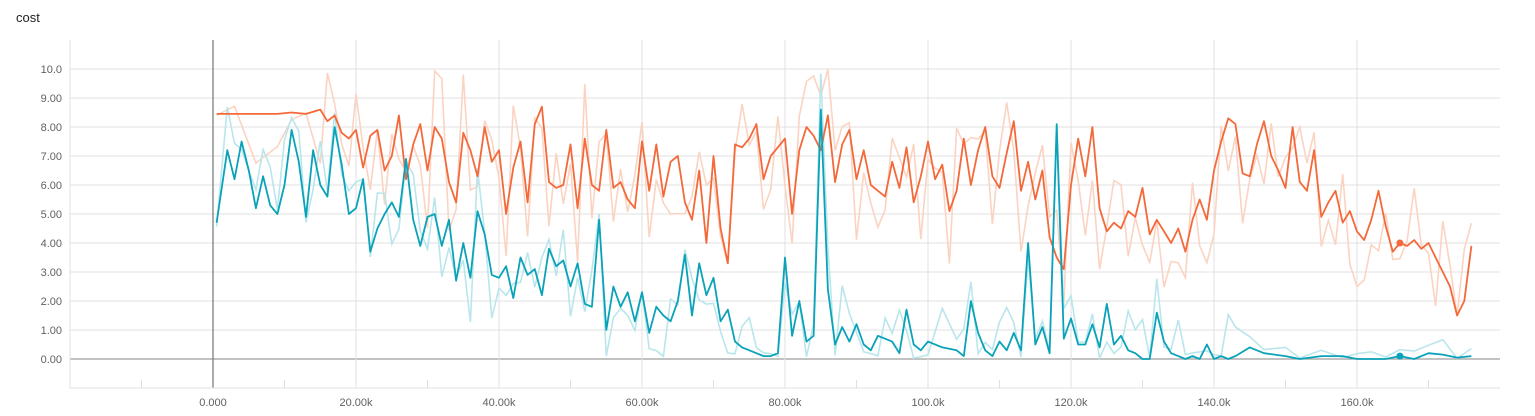  I want to click on x-tick-label: 20.00k, so click(356, 403).